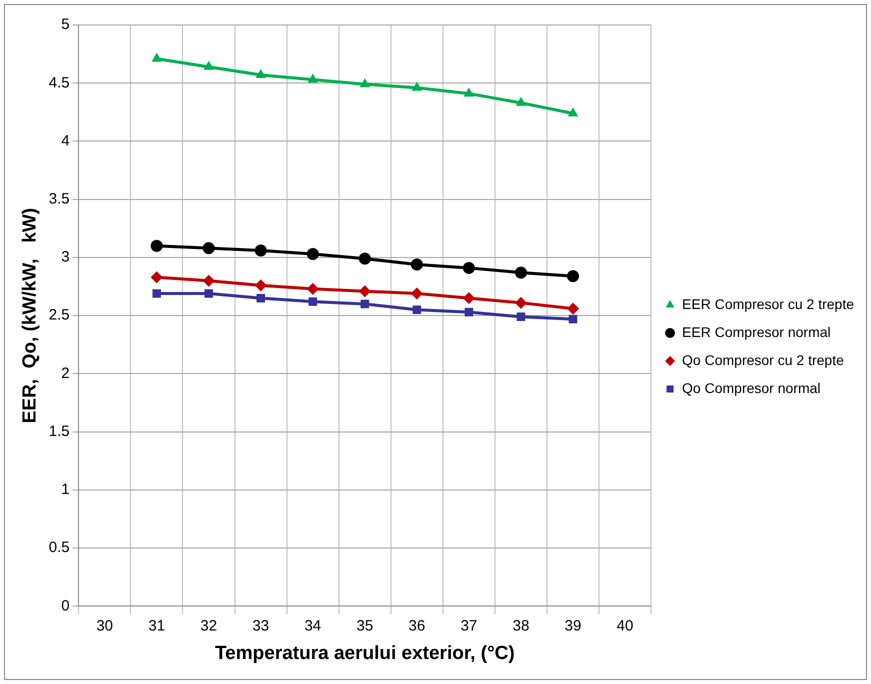 Image resolution: width=871 pixels, height=684 pixels. What do you see at coordinates (59, 547) in the screenshot?
I see `y-tick-label: 0.5` at bounding box center [59, 547].